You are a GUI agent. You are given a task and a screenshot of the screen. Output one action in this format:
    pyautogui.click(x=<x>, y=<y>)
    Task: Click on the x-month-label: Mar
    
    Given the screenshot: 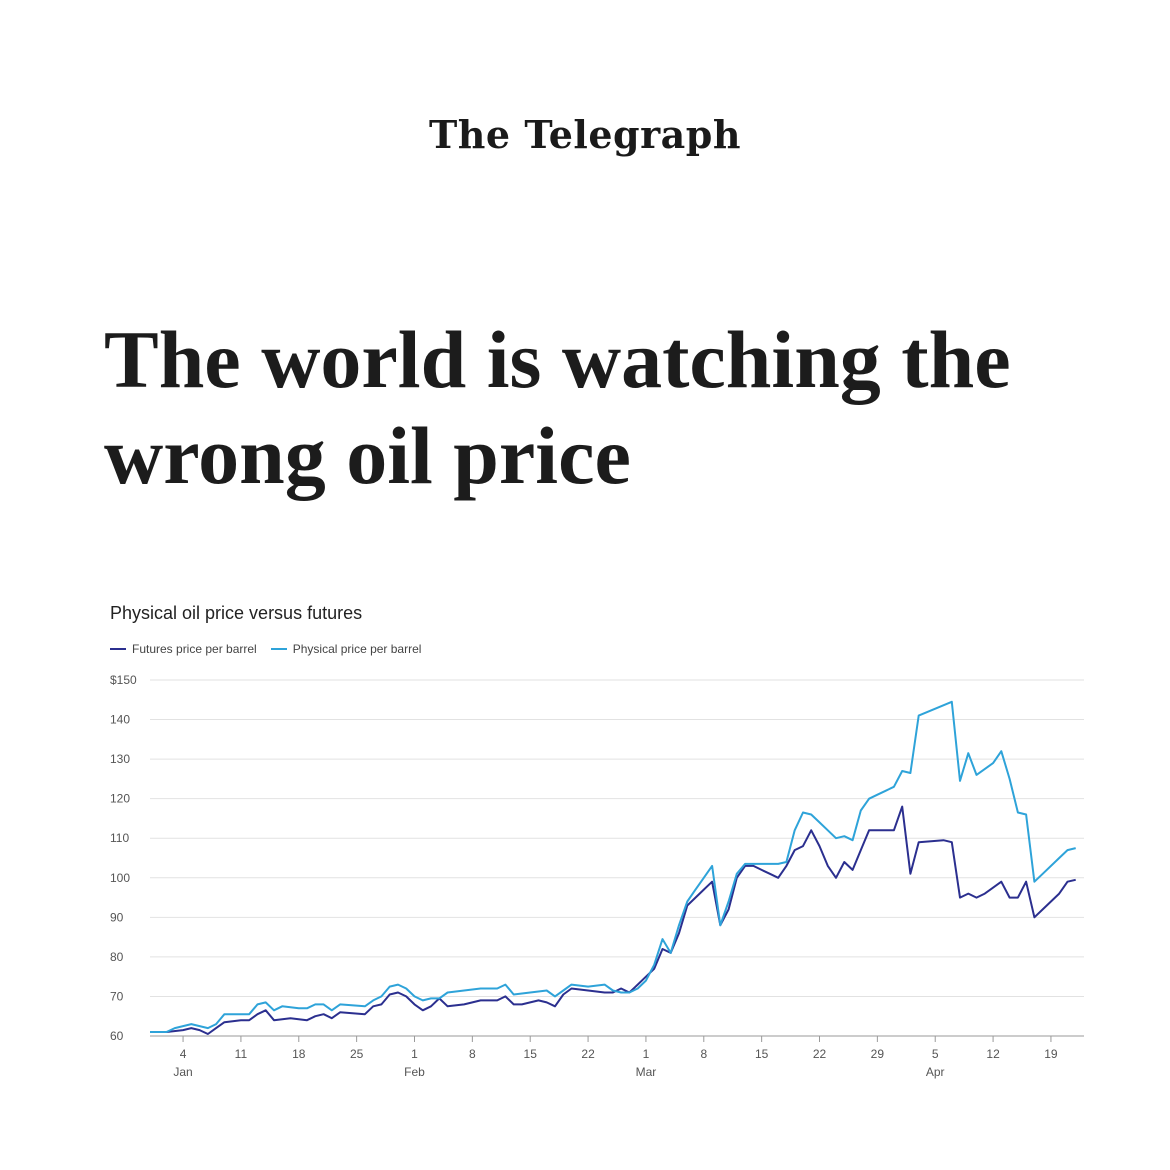 What is the action you would take?
    pyautogui.click(x=646, y=1072)
    